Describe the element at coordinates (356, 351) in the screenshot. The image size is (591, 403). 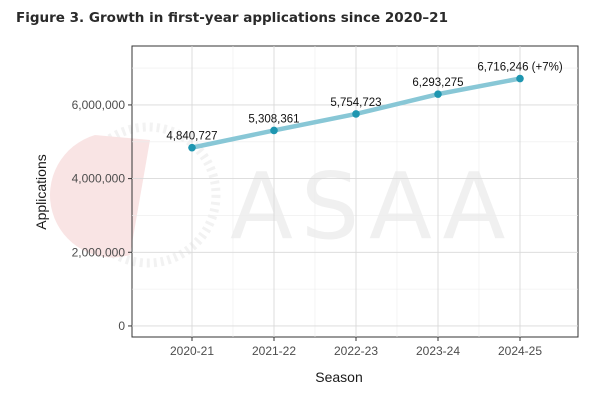
I see `x-tick-label: 2022-23` at that location.